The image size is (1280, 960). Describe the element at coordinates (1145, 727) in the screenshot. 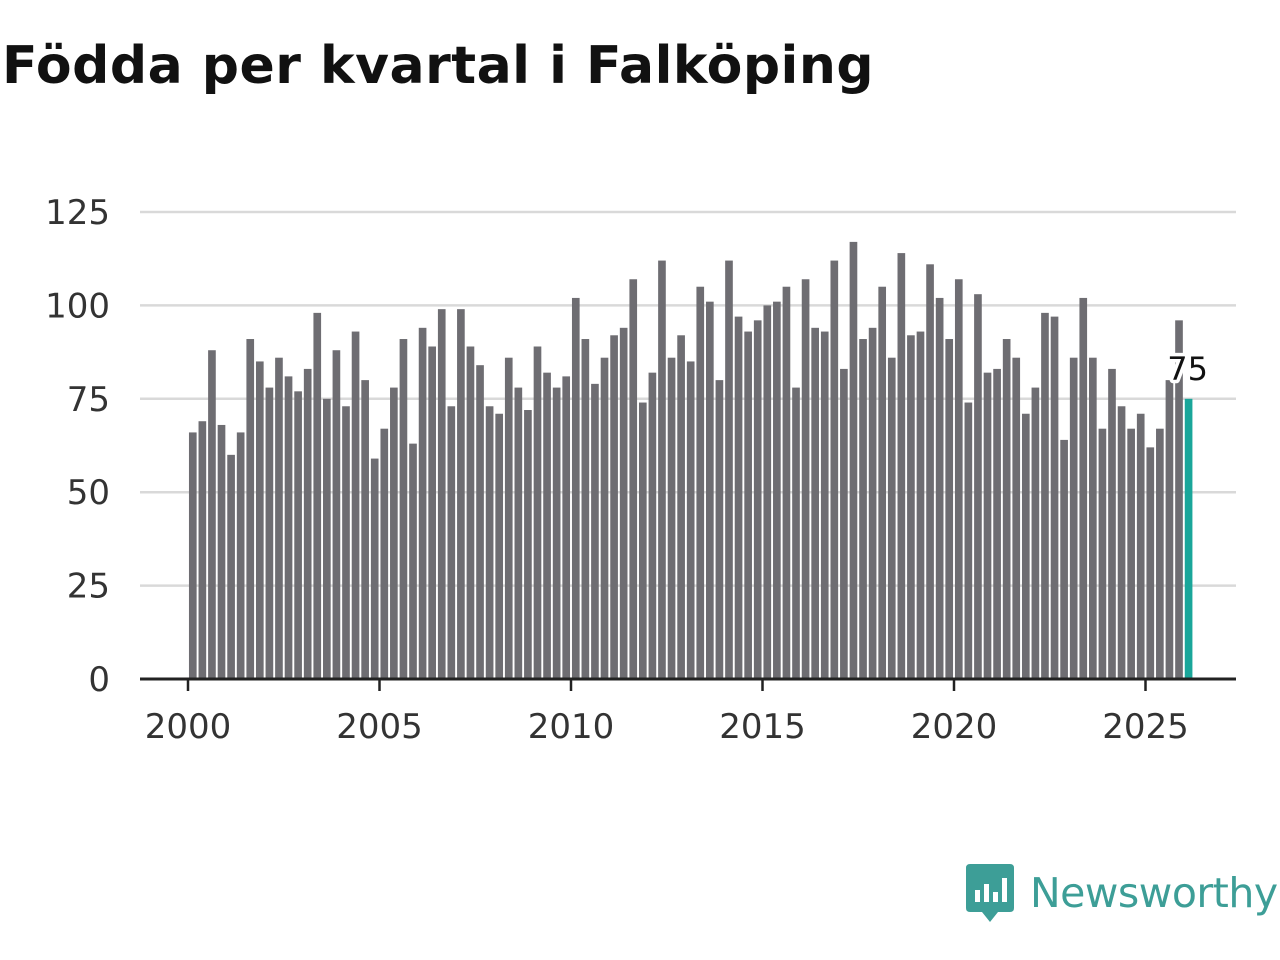

I see `x-tick-label: 2025` at that location.